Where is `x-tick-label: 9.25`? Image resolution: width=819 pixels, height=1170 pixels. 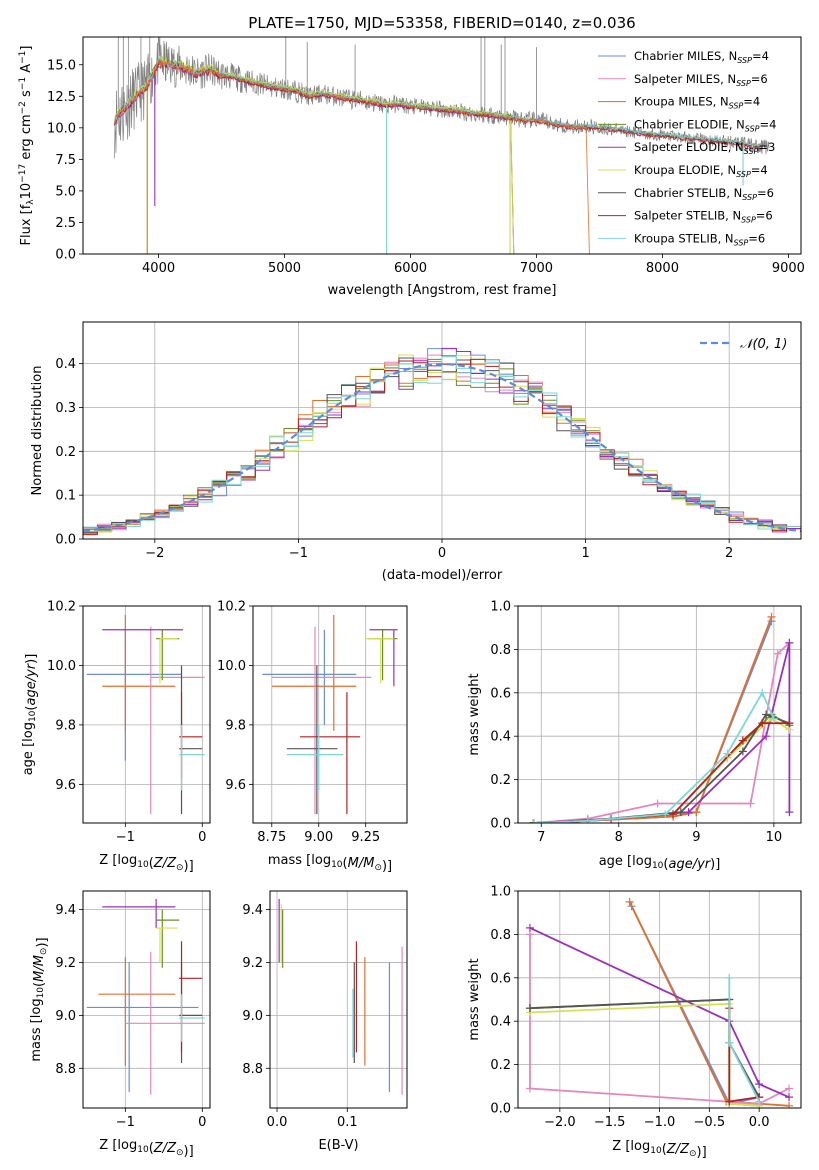 x-tick-label: 9.25 is located at coordinates (365, 837).